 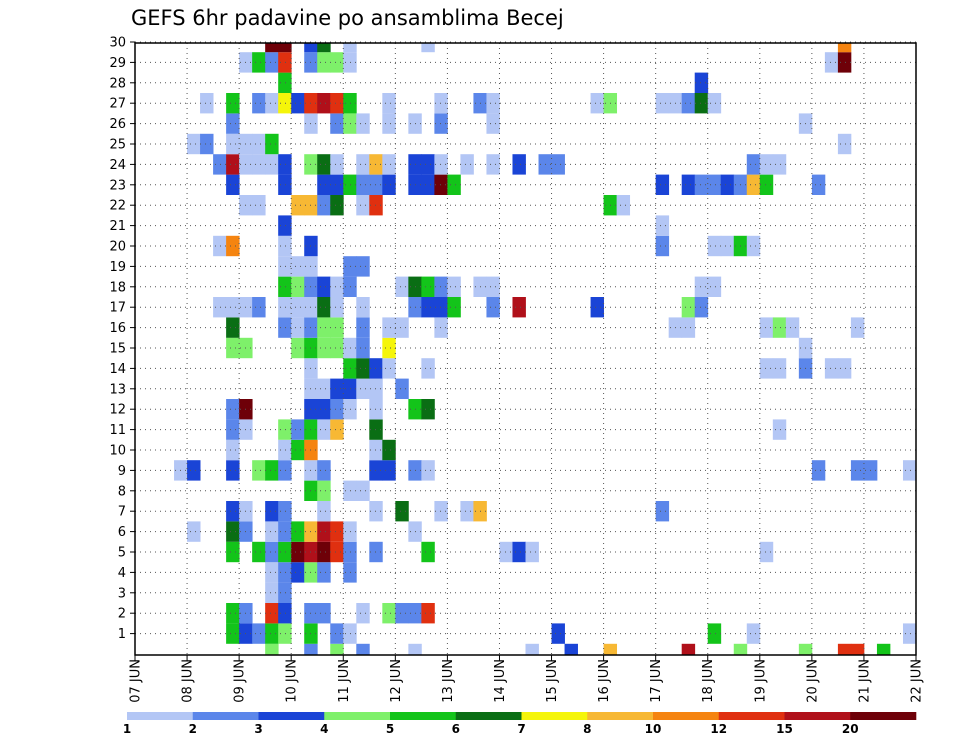 What do you see at coordinates (448, 681) in the screenshot?
I see `x-tick-label: 13 JUN` at bounding box center [448, 681].